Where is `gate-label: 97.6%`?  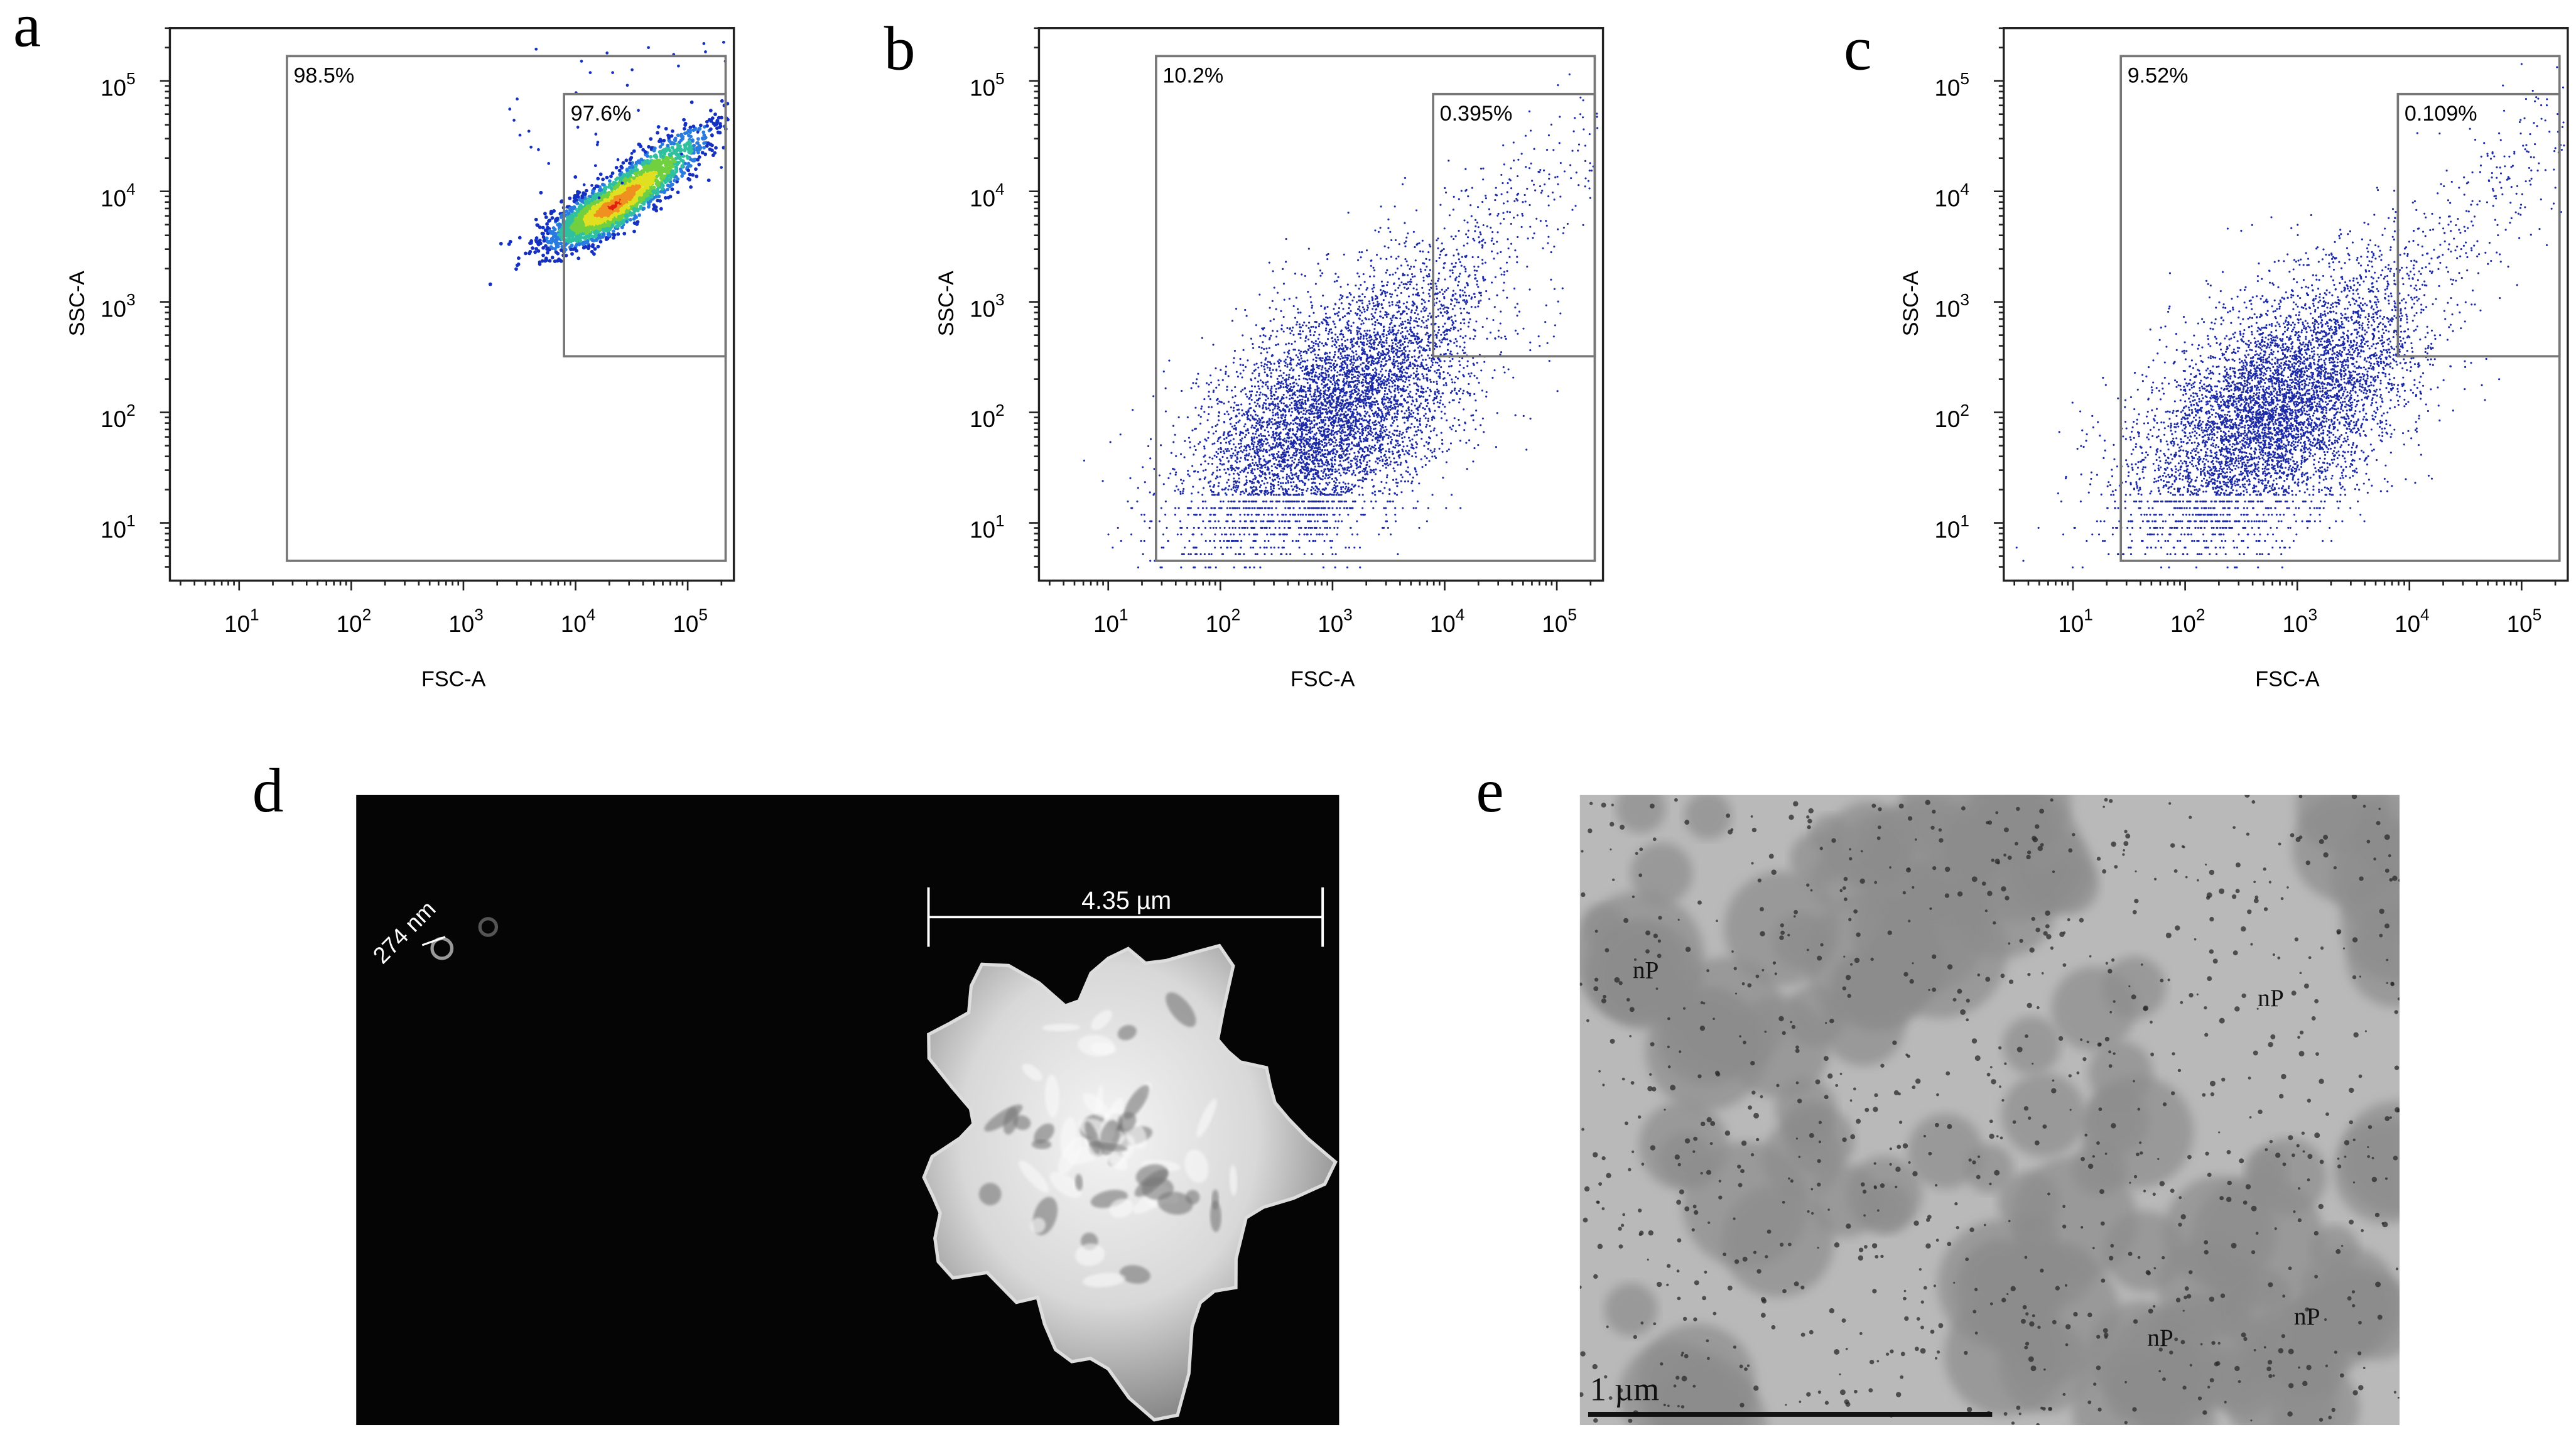
gate-label: 97.6% is located at coordinates (602, 114).